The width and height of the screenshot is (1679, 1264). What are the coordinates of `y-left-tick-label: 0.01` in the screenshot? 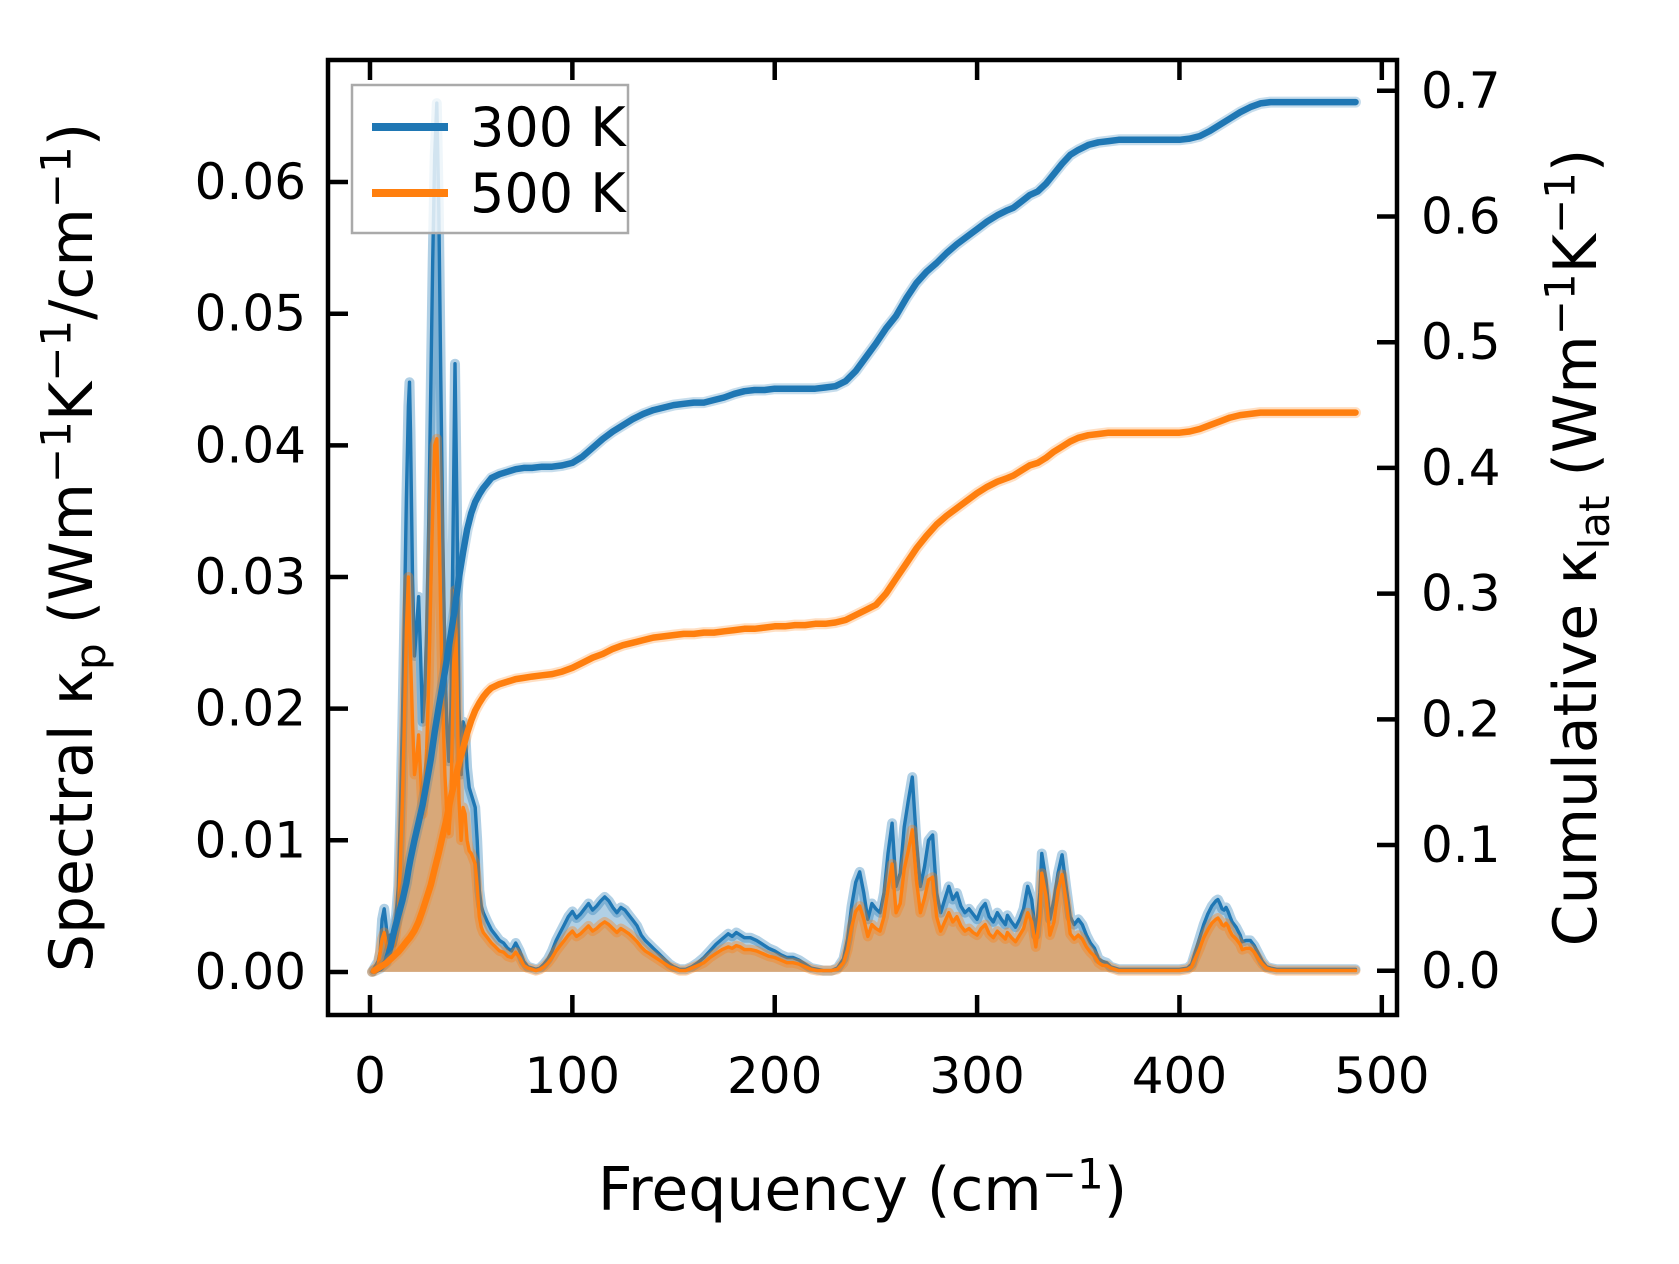 It's located at (250, 840).